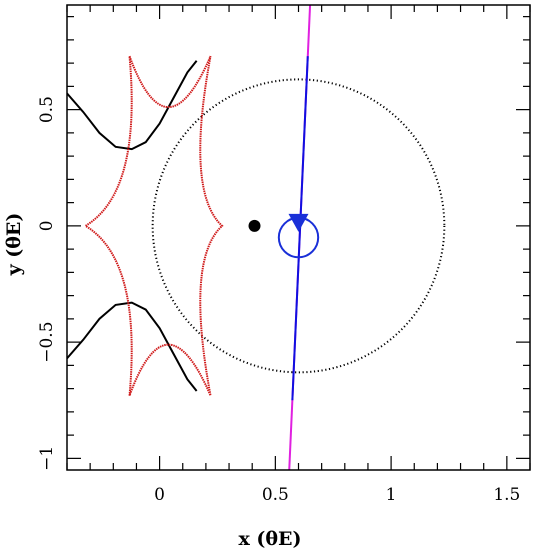  Describe the element at coordinates (298, 222) in the screenshot. I see `direction-arrow` at that location.